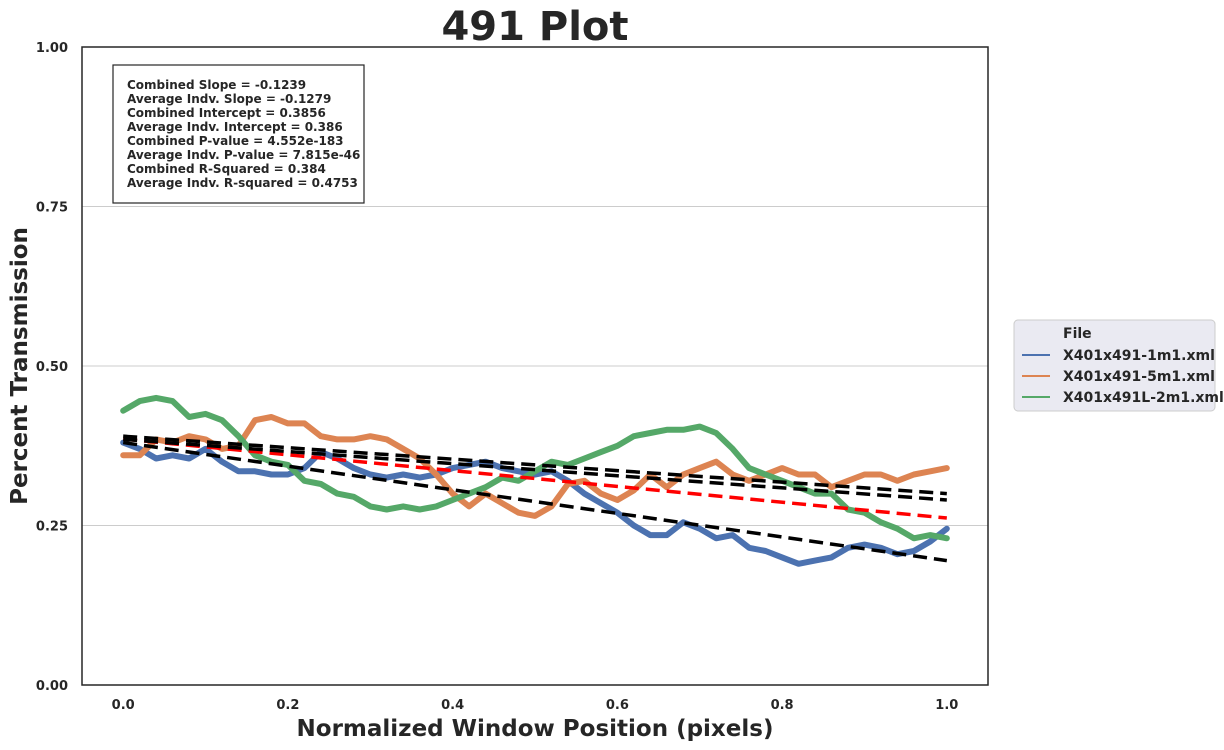 Image resolution: width=1224 pixels, height=750 pixels. I want to click on stats-line: Average Indv. Slope = -0.1279, so click(229, 99).